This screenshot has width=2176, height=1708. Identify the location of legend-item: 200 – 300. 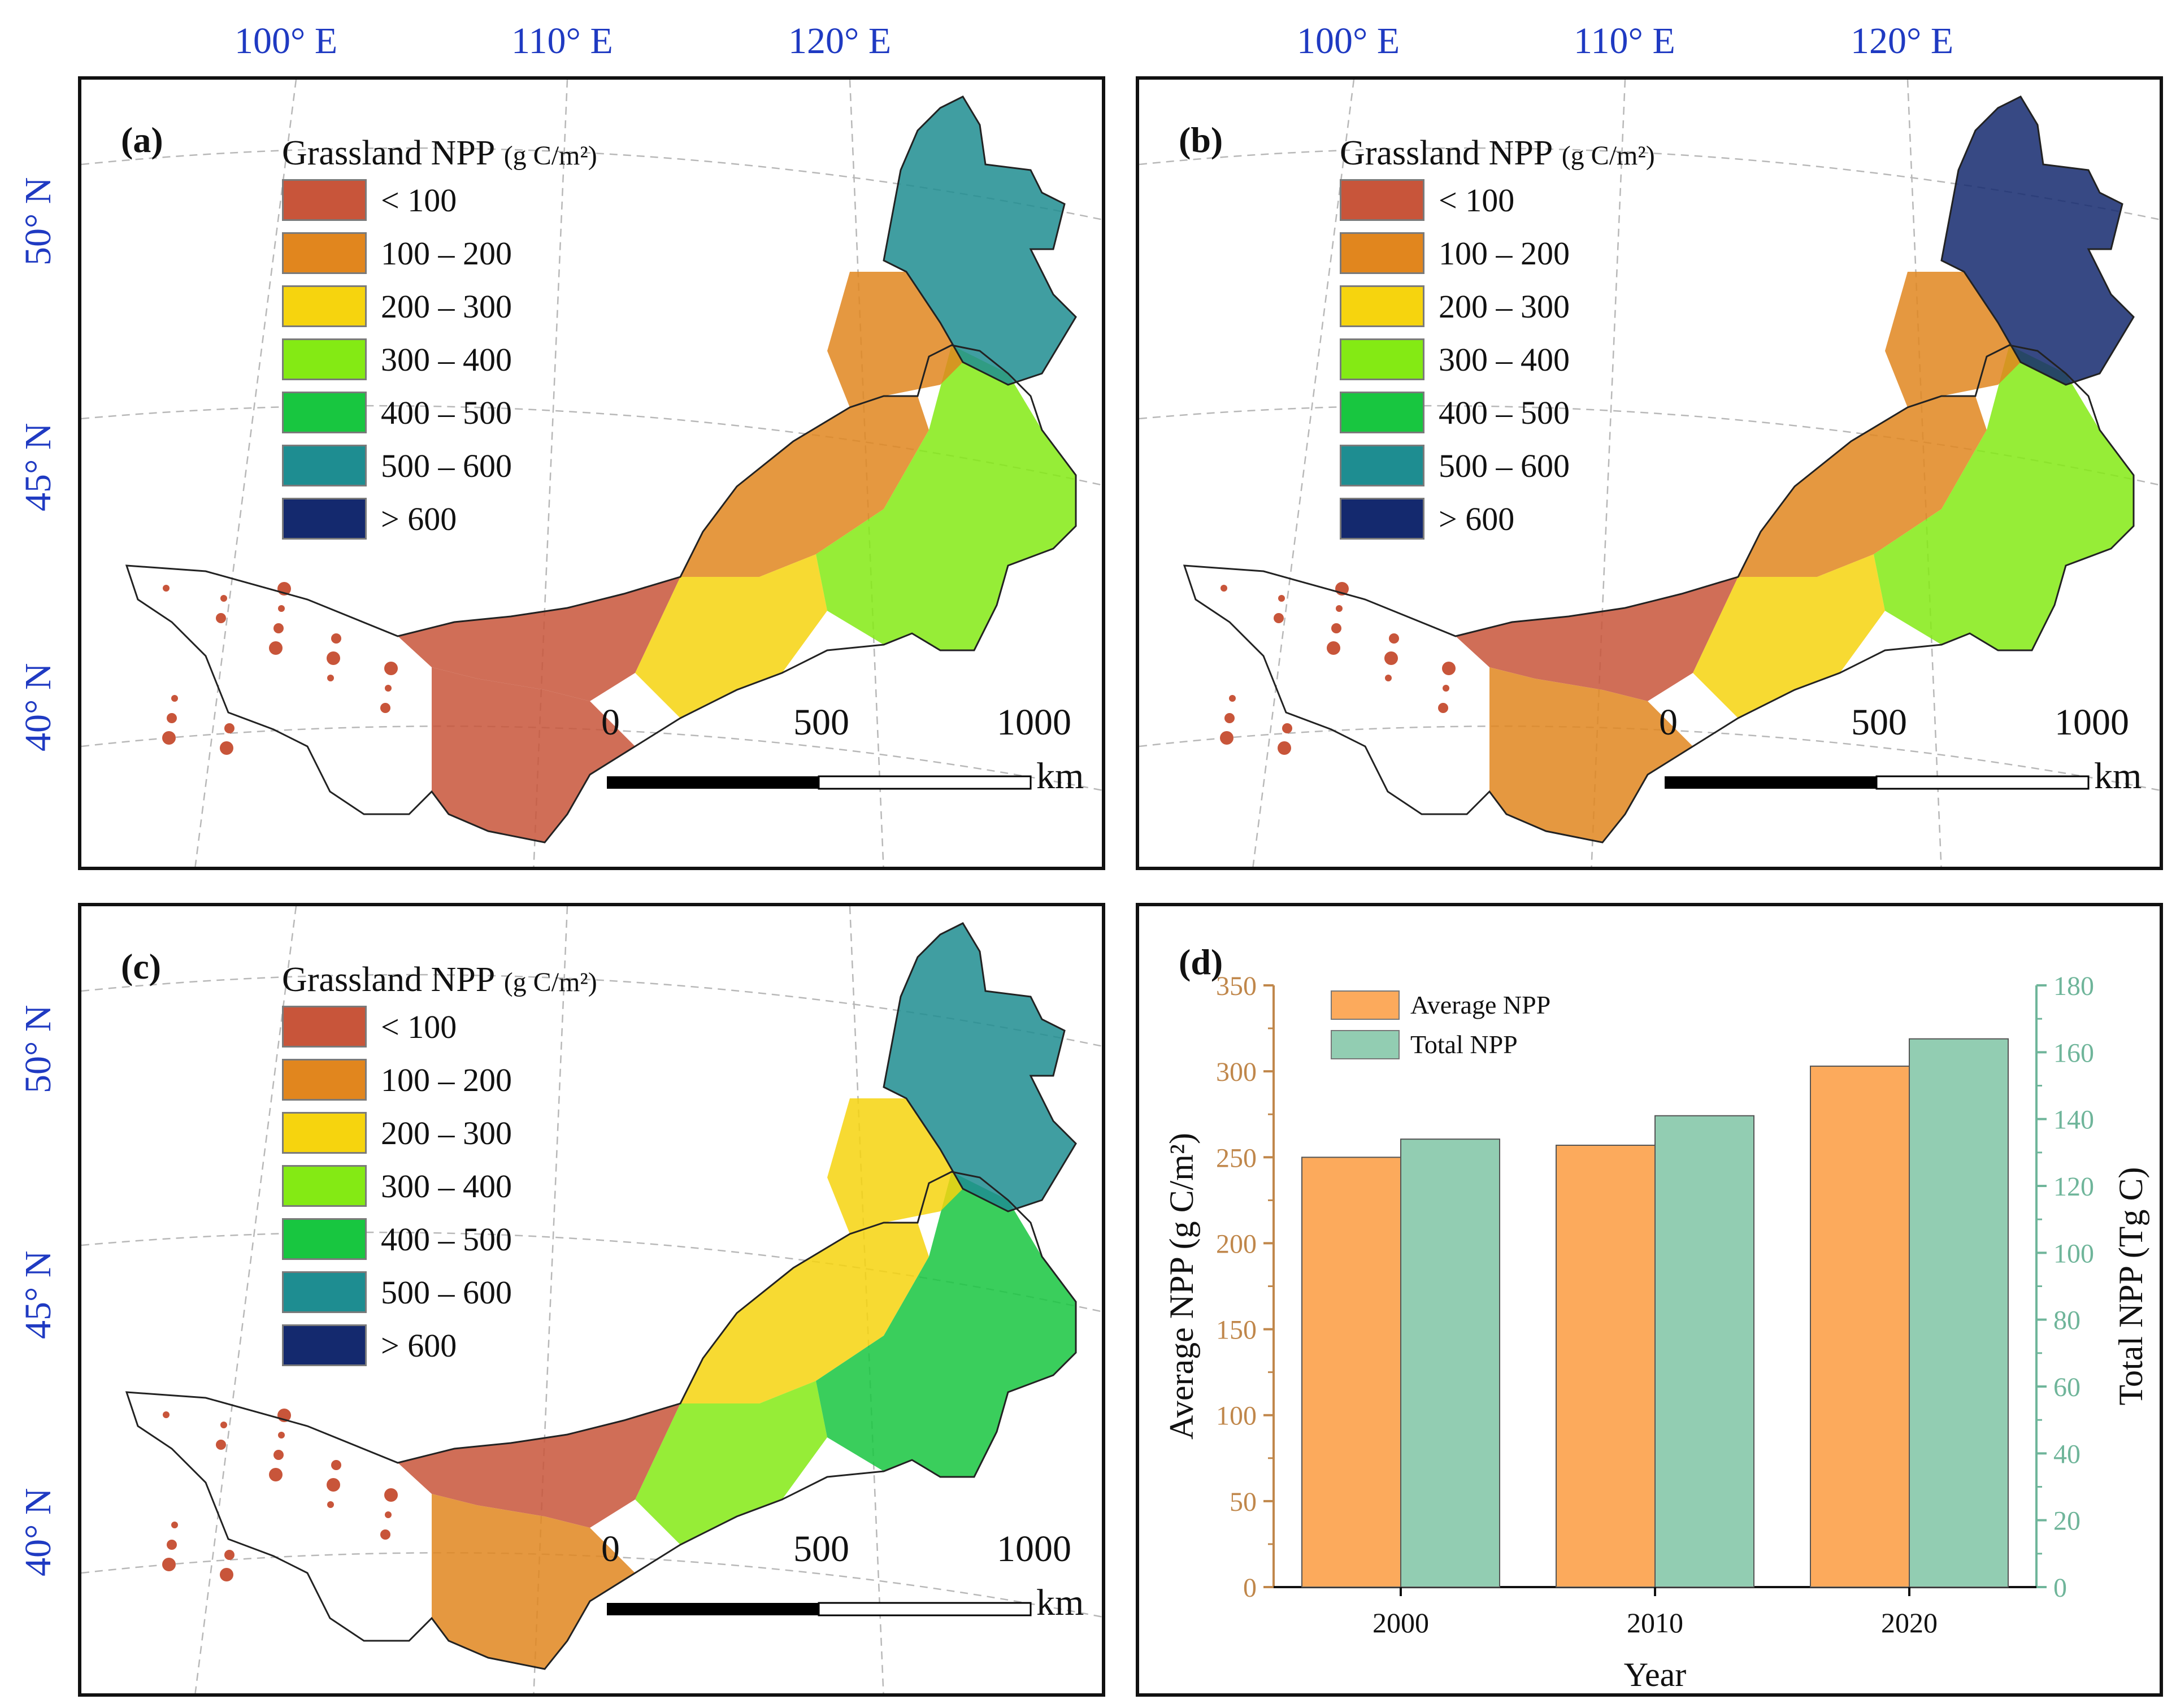
(440, 306).